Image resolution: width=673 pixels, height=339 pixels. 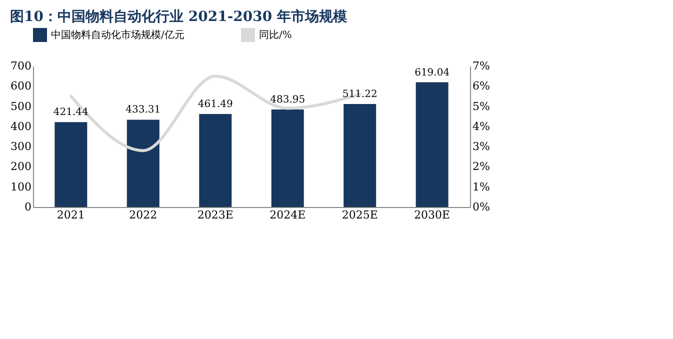 What do you see at coordinates (143, 215) in the screenshot?
I see `x-tick-label: 2022` at bounding box center [143, 215].